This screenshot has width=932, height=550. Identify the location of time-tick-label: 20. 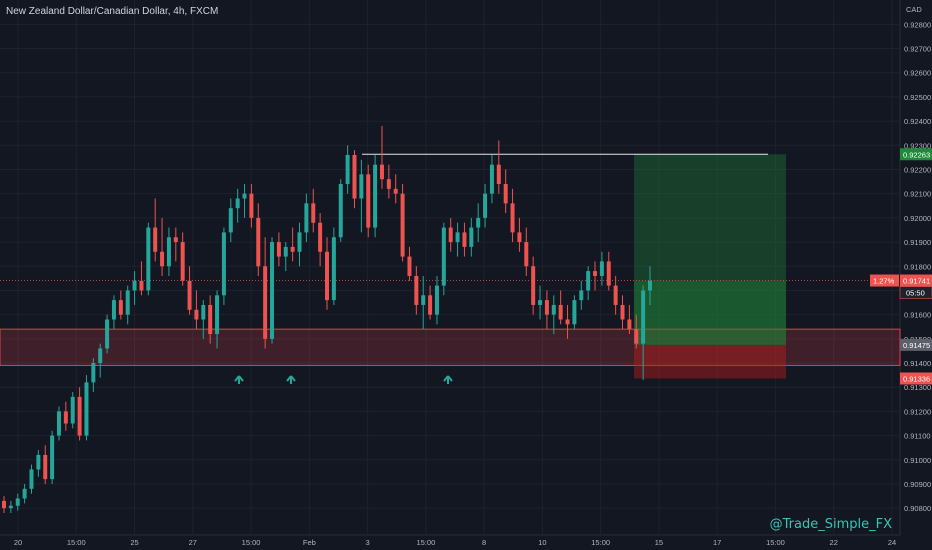
(18, 542).